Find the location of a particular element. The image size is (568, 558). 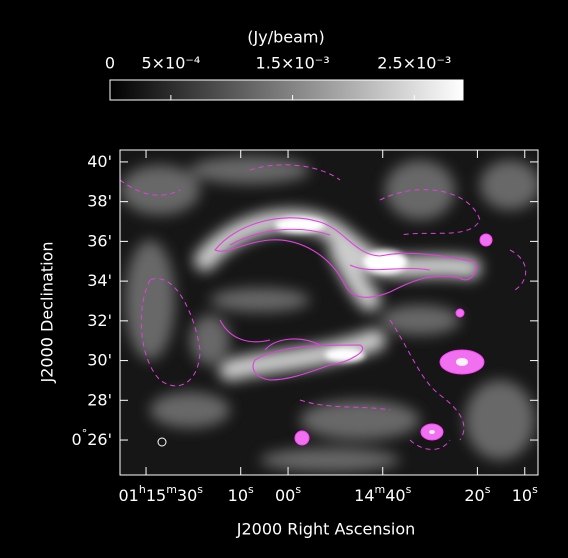

x-axis-label: J2000 Right Ascension is located at coordinates (326, 529).